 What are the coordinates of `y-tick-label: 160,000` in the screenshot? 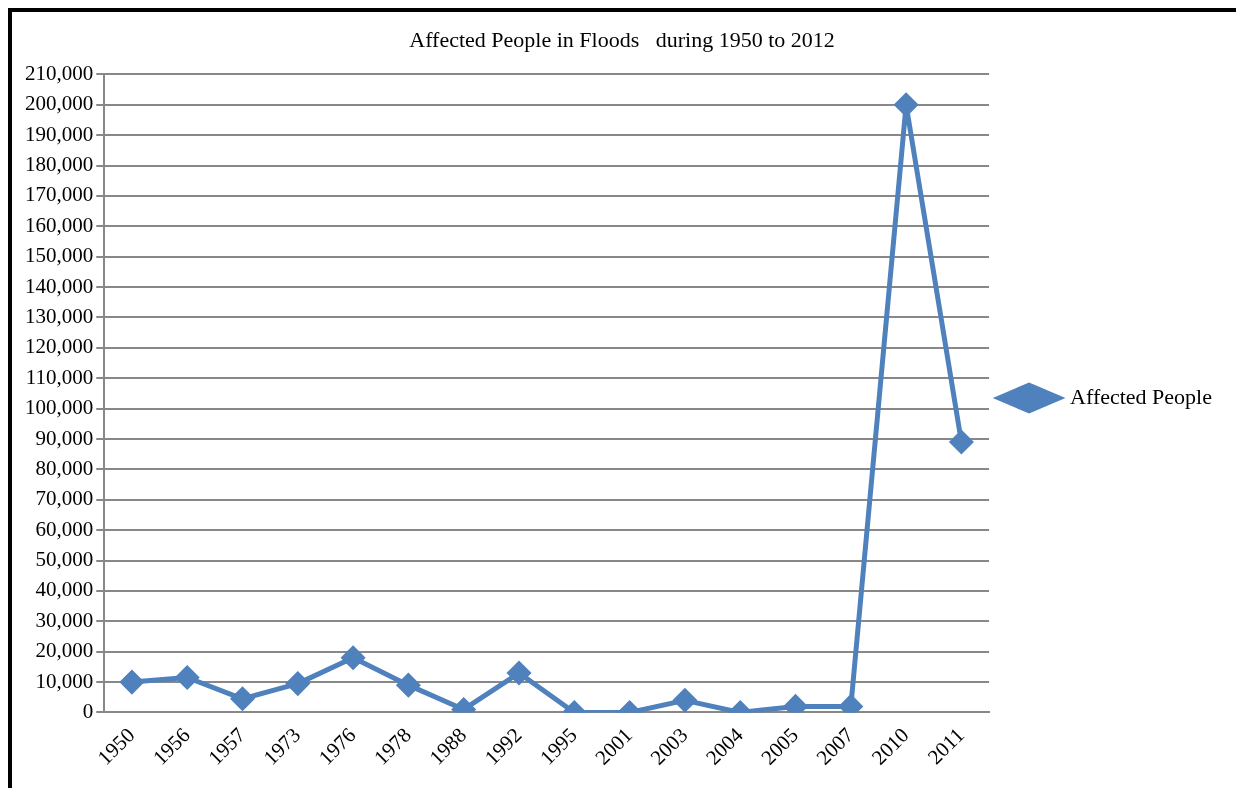 It's located at (59, 224).